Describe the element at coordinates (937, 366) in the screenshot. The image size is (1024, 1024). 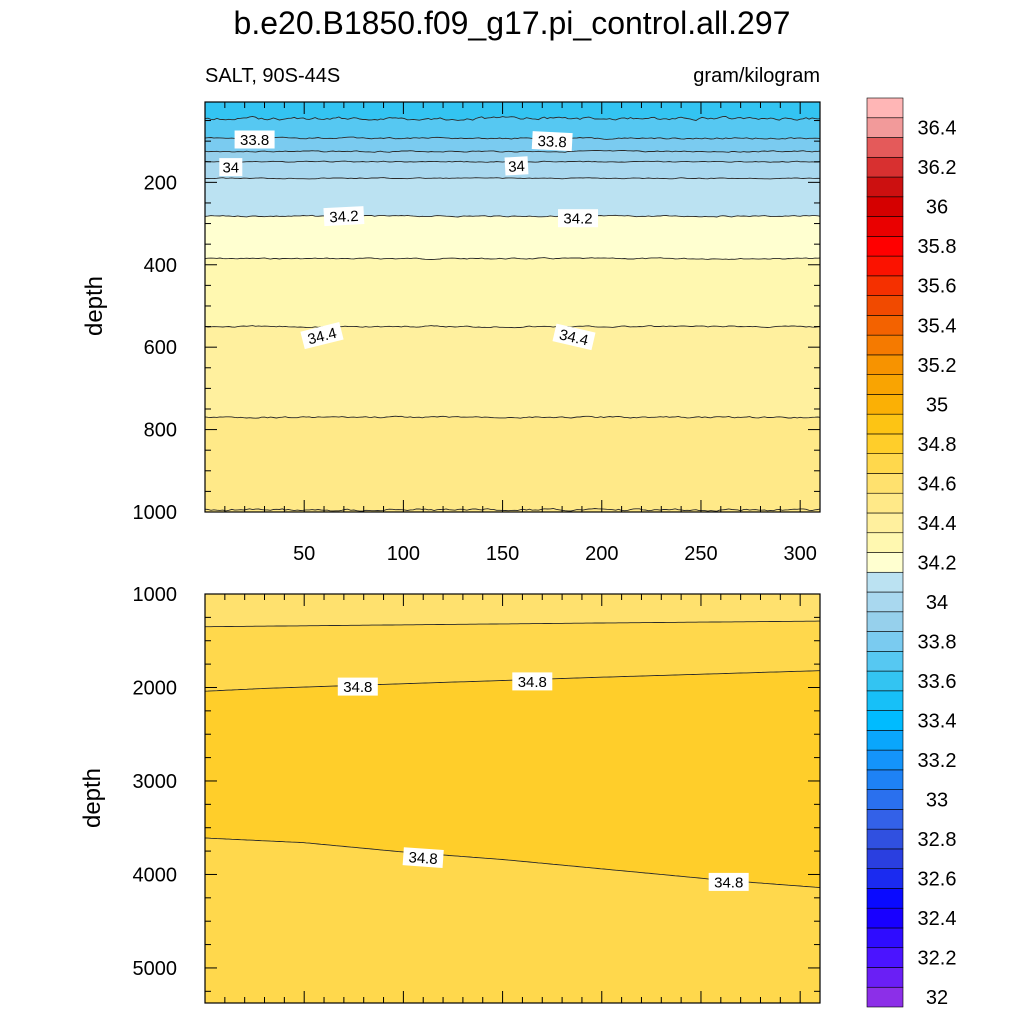
I see `colorbar-label: 35.2` at that location.